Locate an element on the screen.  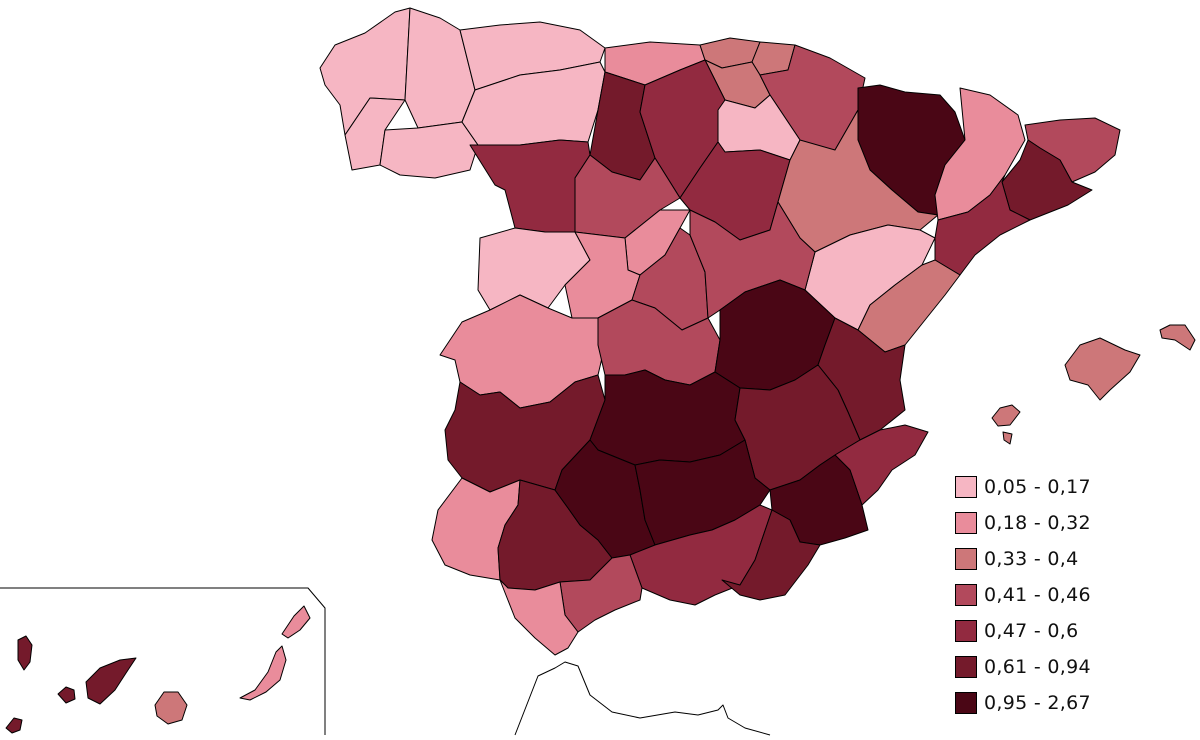
province-barcelona is located at coordinates (1047, 180).